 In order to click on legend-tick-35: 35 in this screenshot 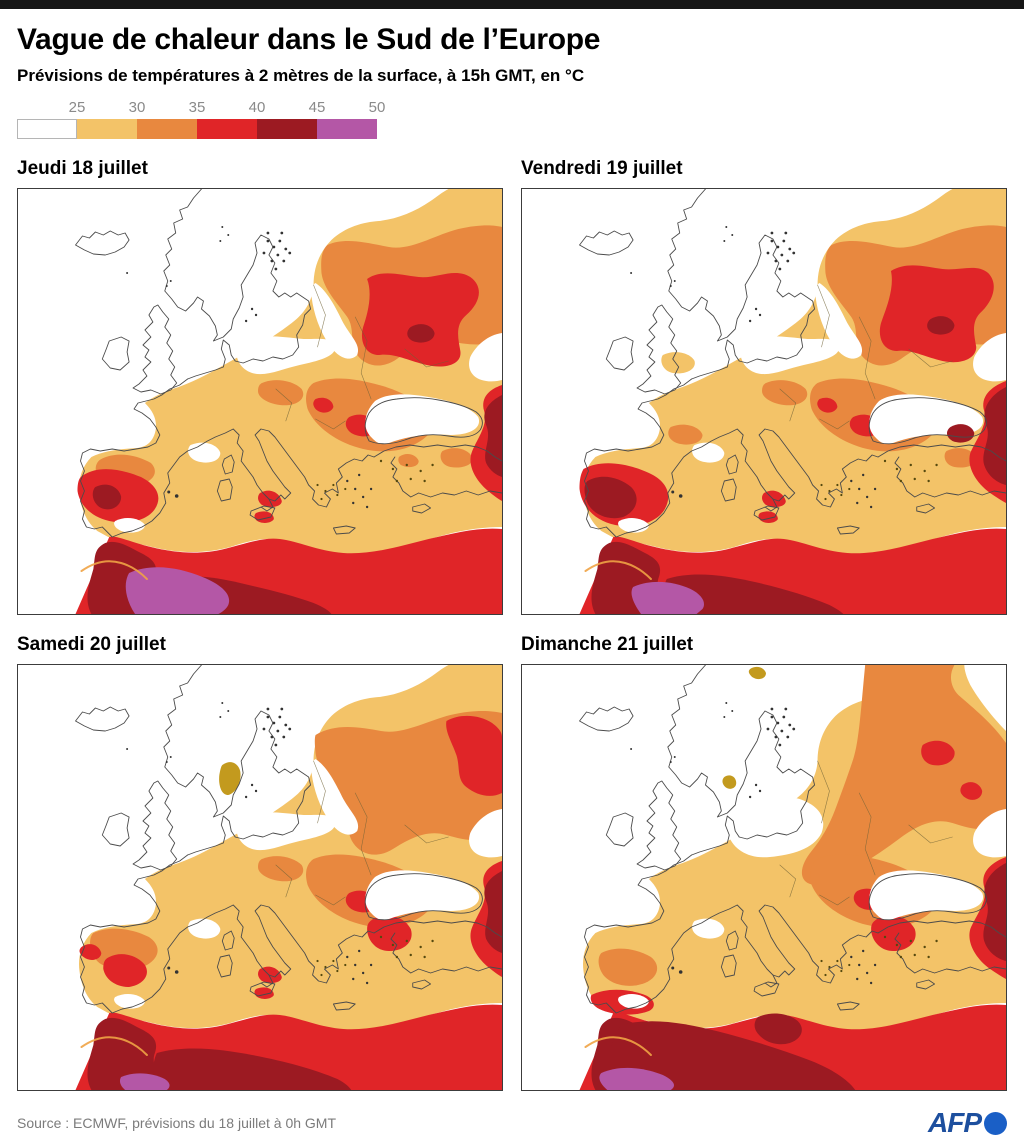, I will do `click(197, 107)`.